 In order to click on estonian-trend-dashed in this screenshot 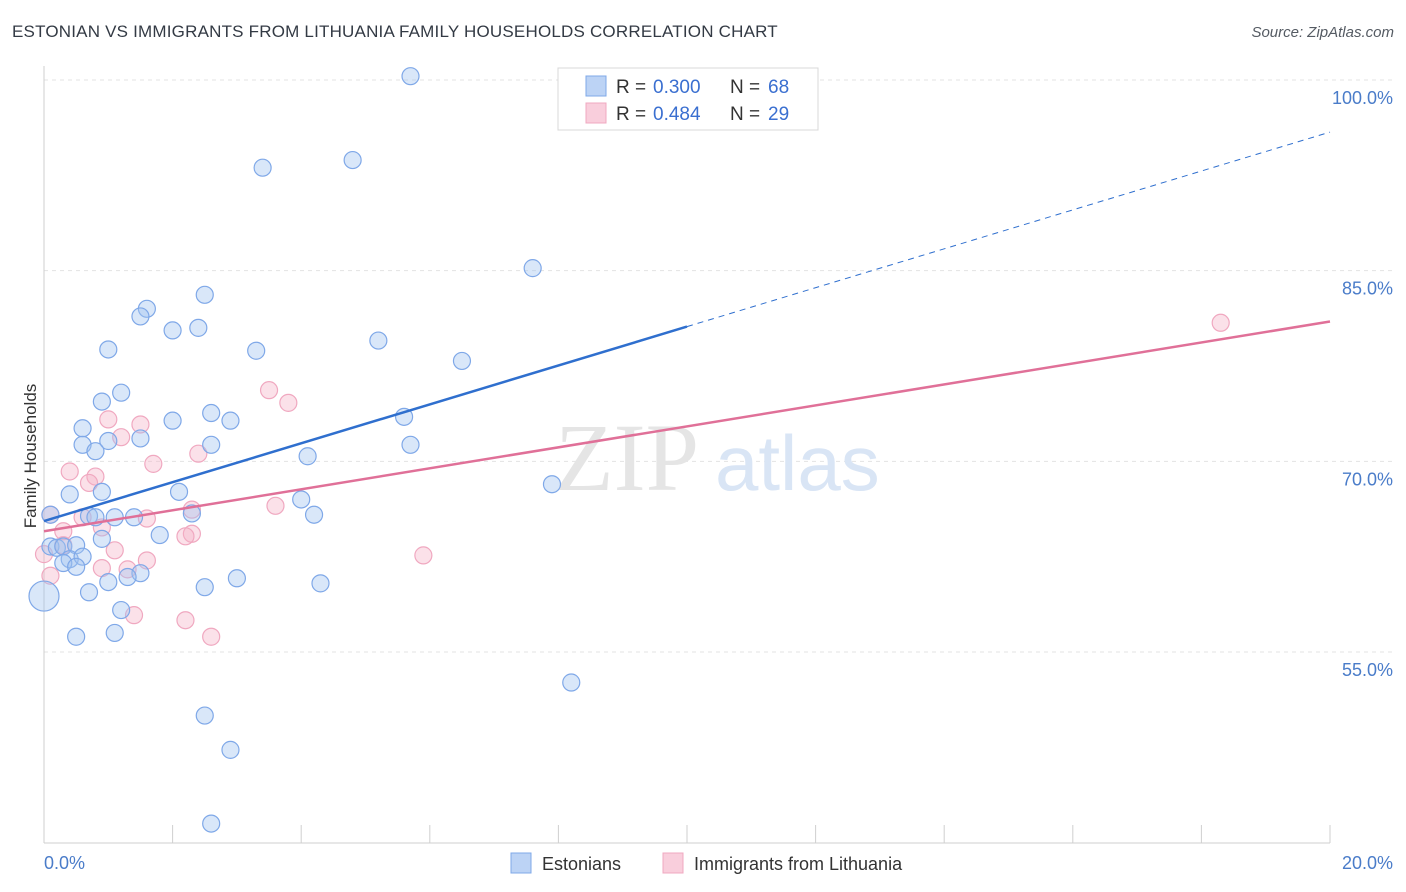, I will do `click(1008, 229)`.